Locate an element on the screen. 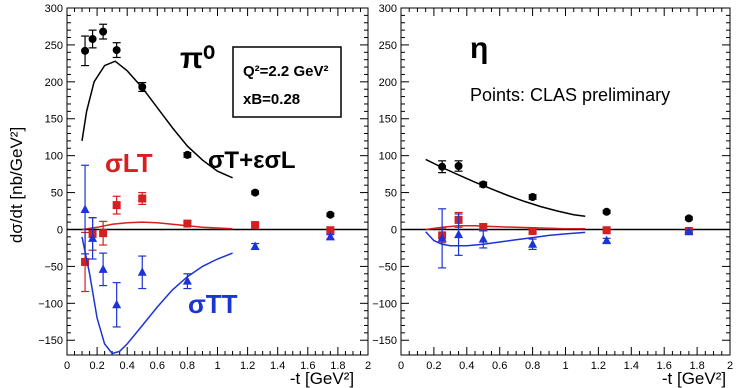  pi0-label: π⁰ is located at coordinates (197, 58).